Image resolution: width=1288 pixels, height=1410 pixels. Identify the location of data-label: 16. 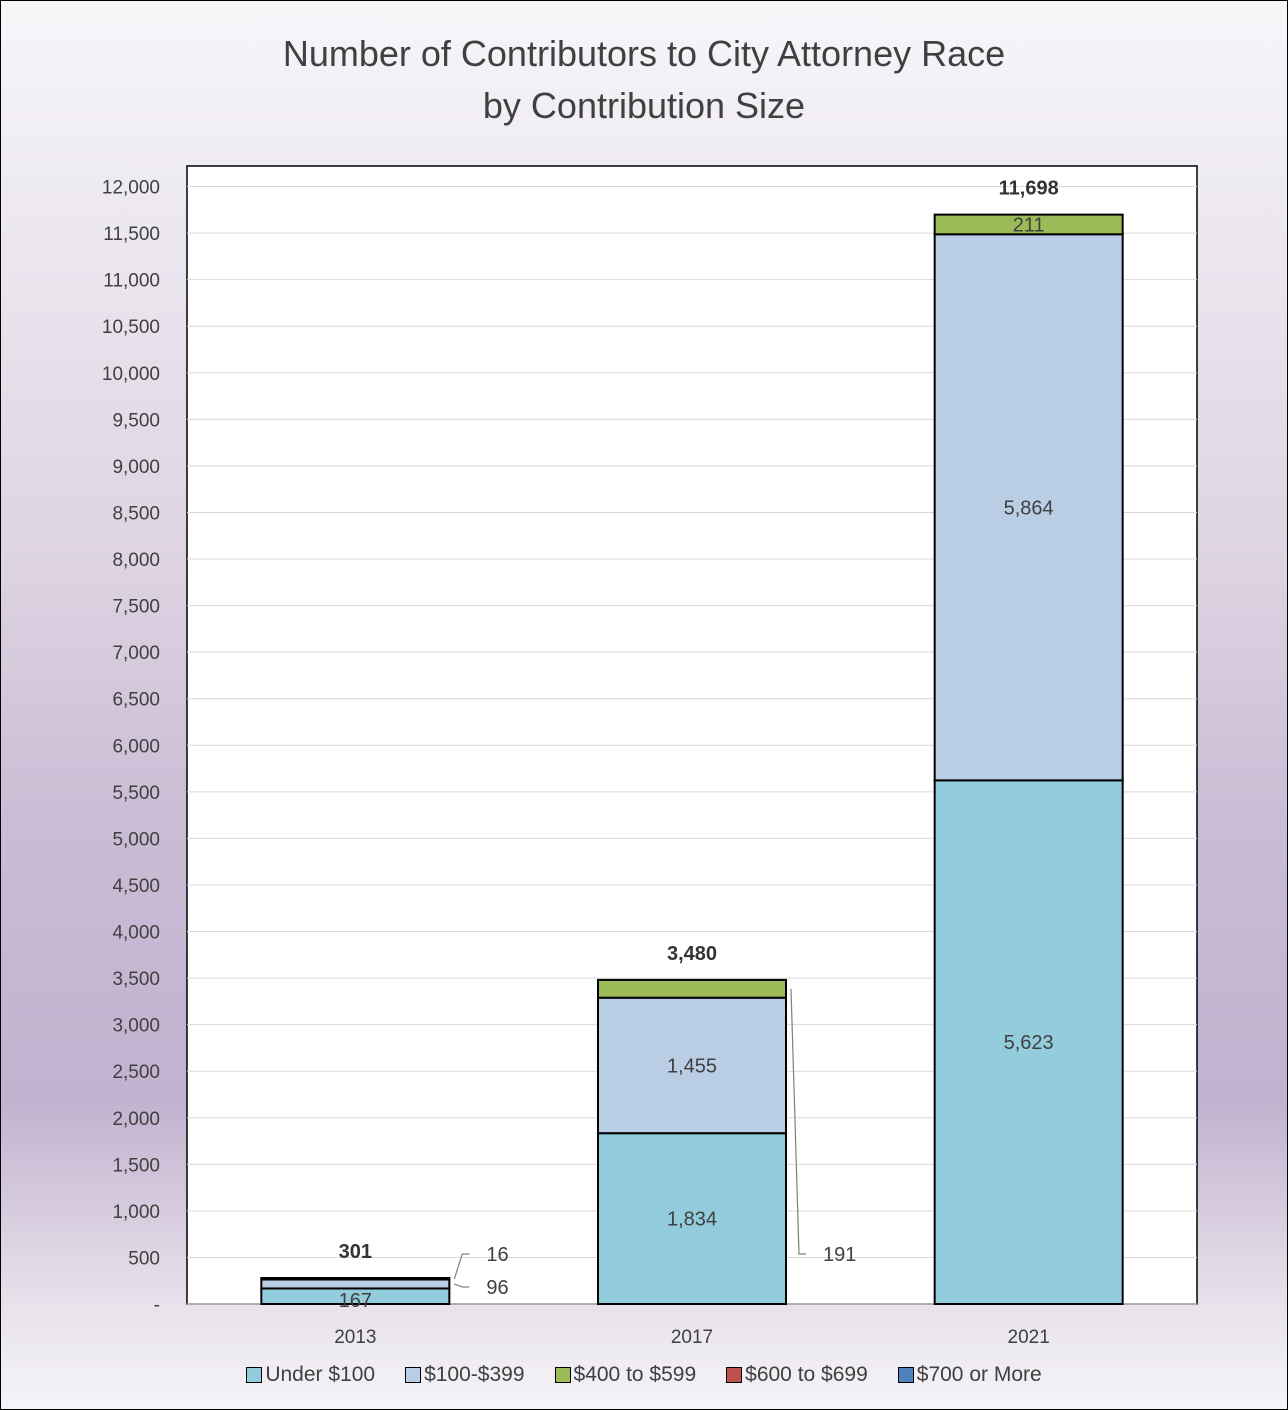
(497, 1255).